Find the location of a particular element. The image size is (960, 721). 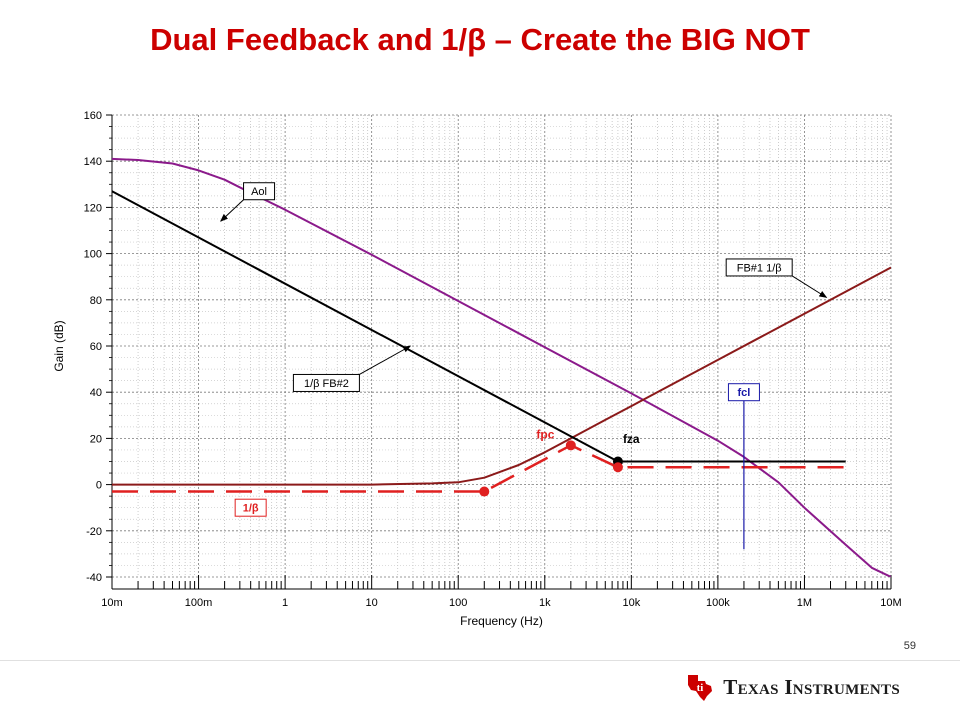

y-tick-label: 0 is located at coordinates (99, 486).